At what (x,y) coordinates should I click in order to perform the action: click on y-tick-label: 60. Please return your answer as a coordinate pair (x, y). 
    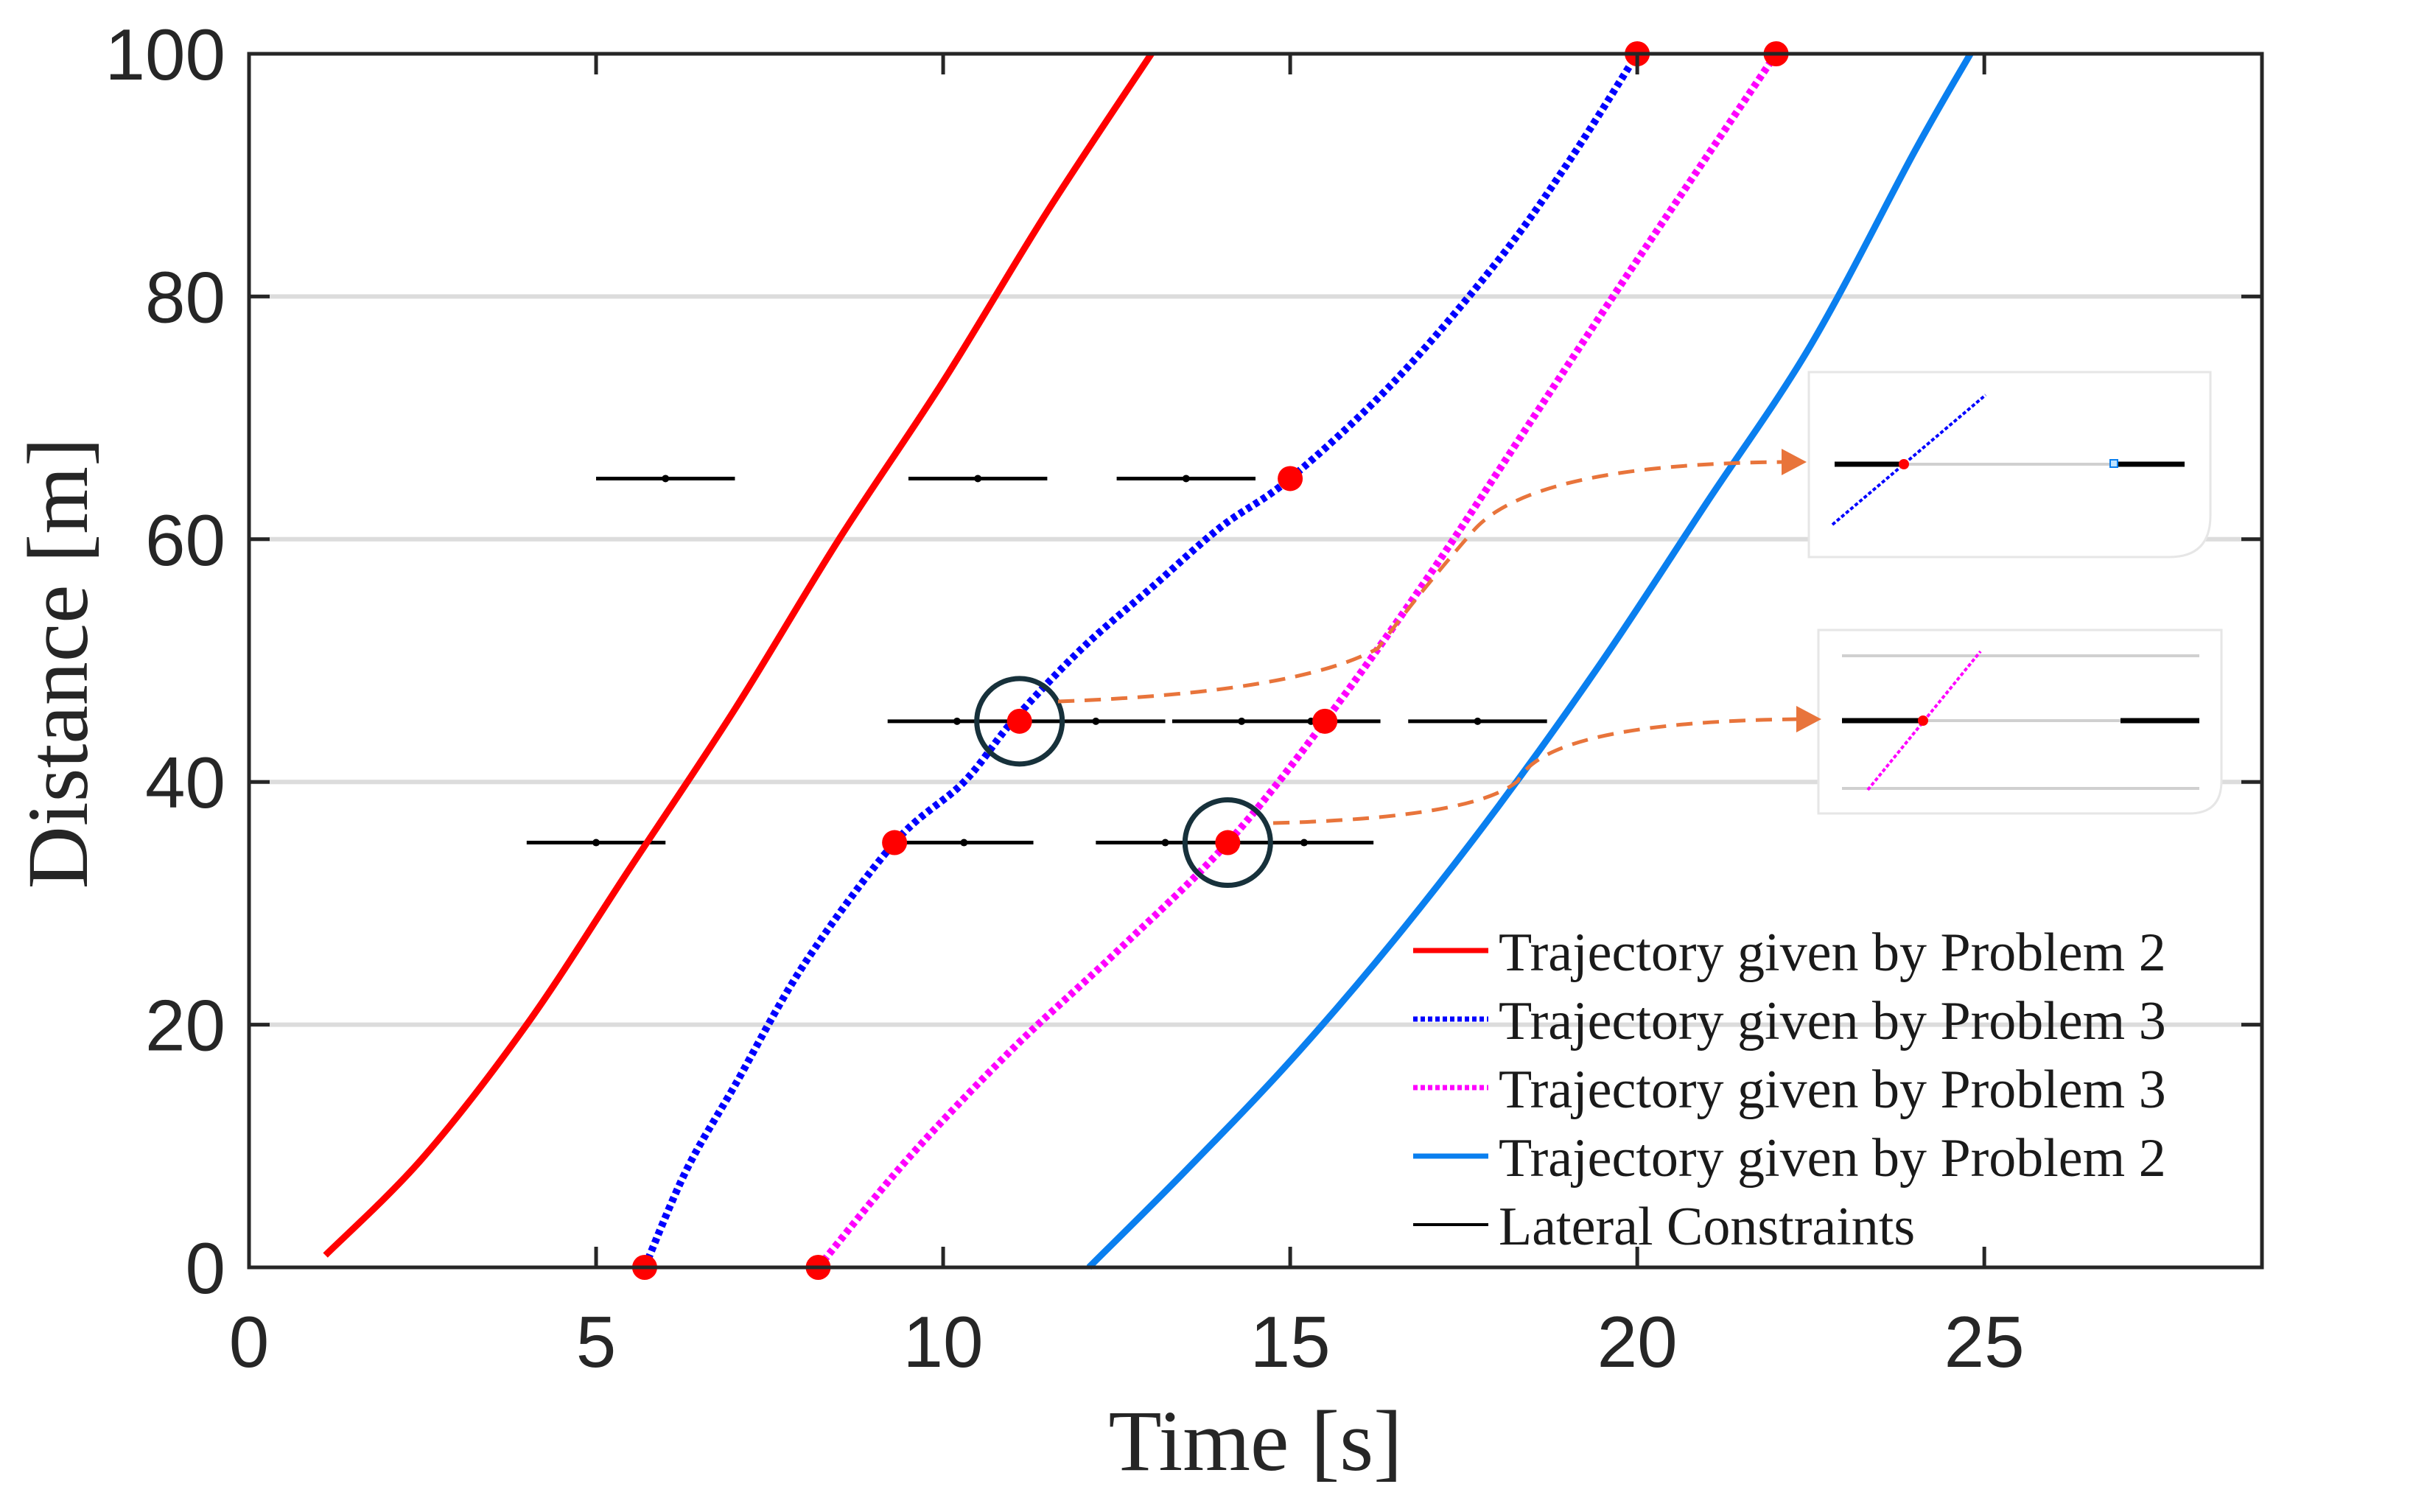
    Looking at the image, I should click on (185, 540).